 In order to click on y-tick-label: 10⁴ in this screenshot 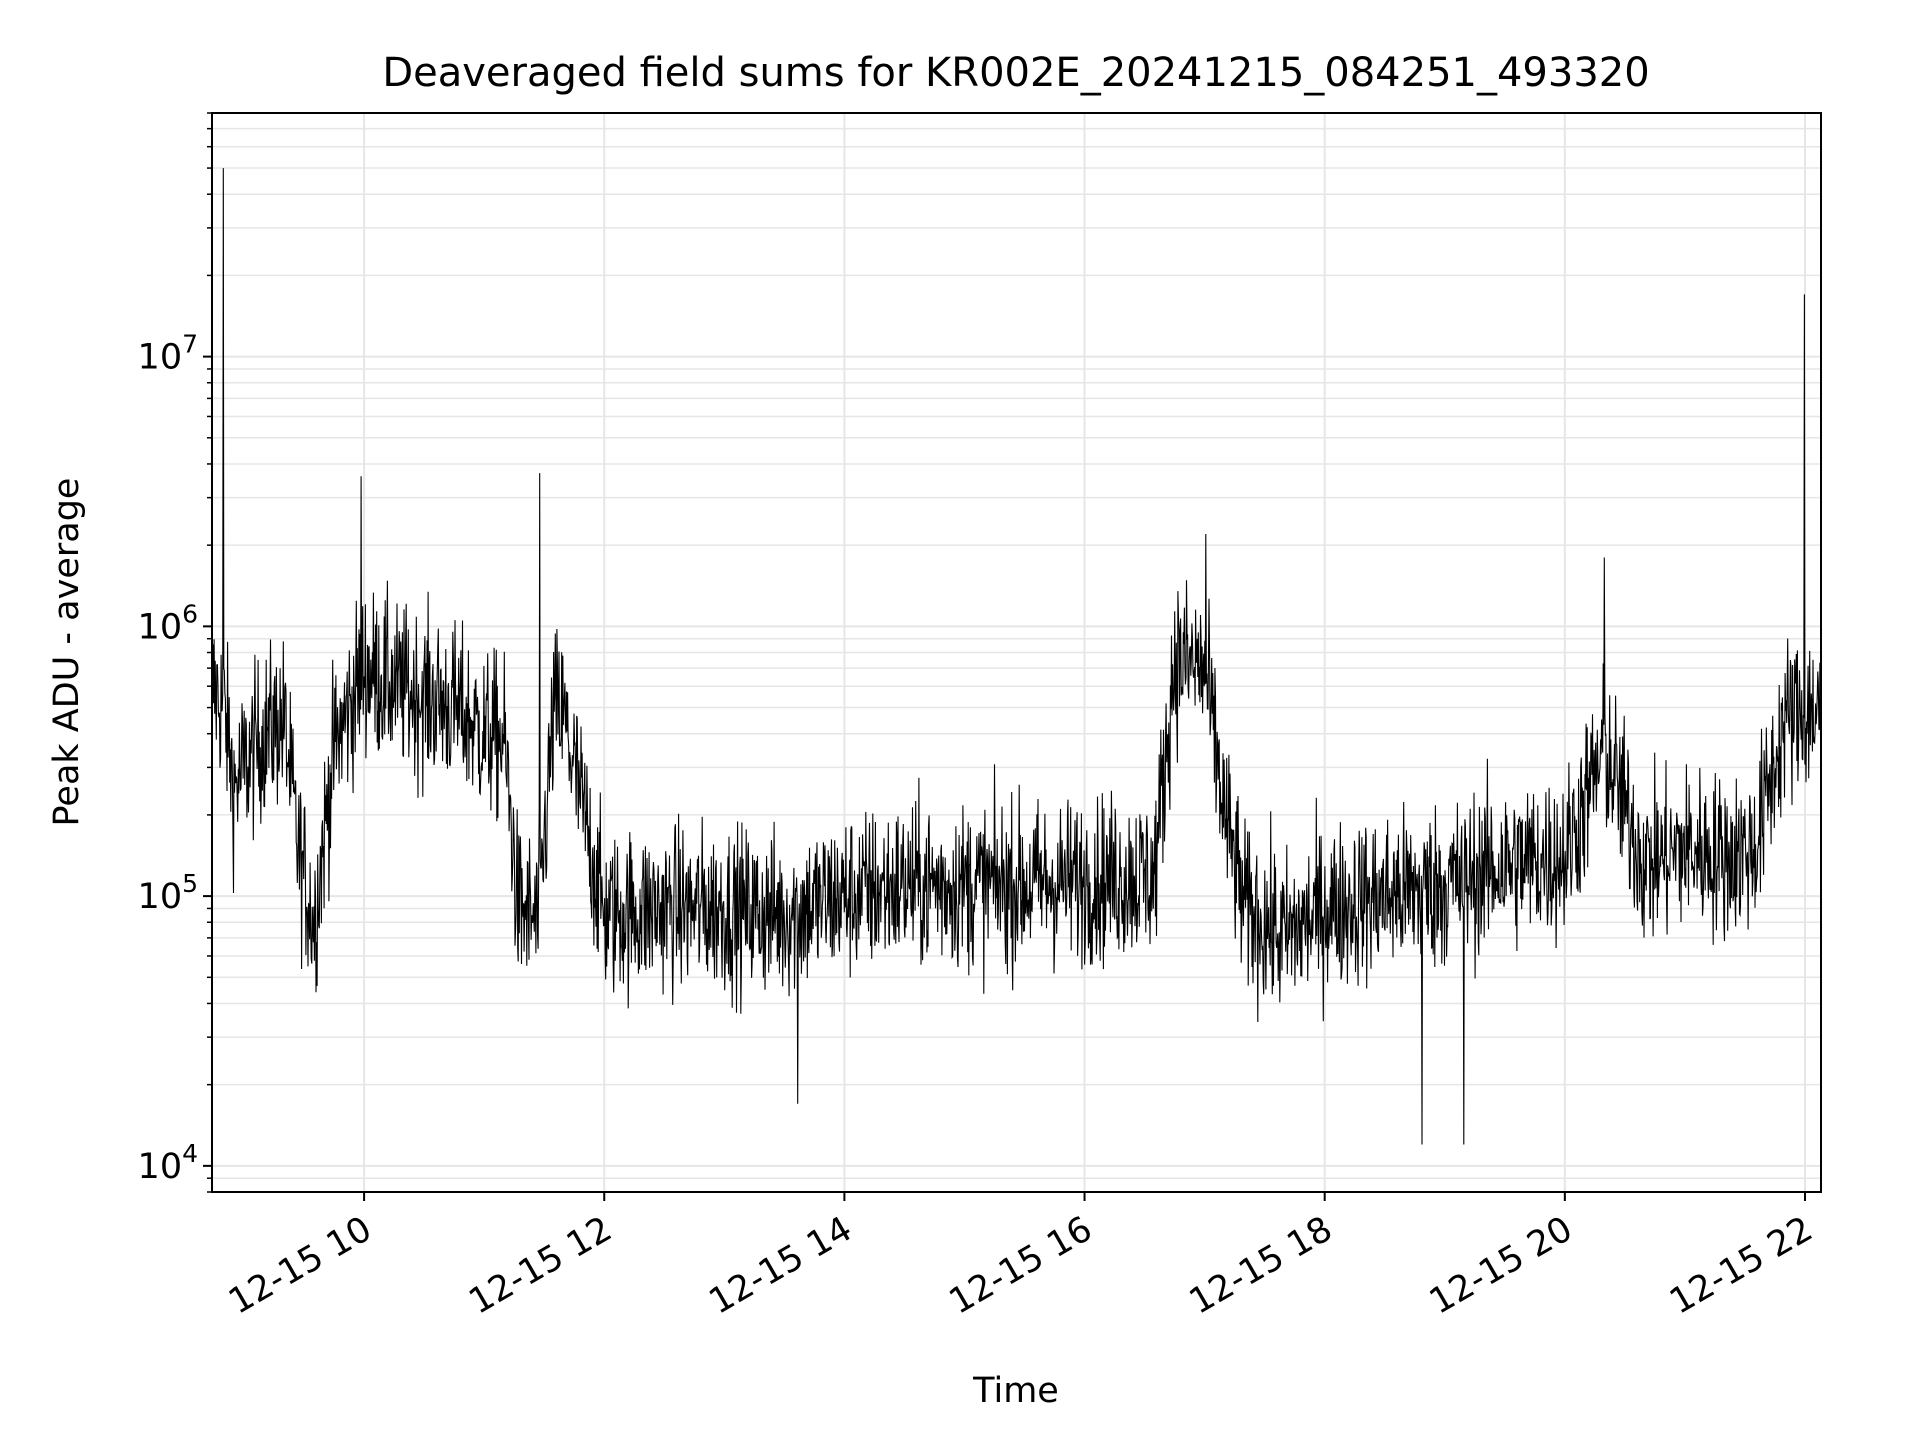, I will do `click(168, 1163)`.